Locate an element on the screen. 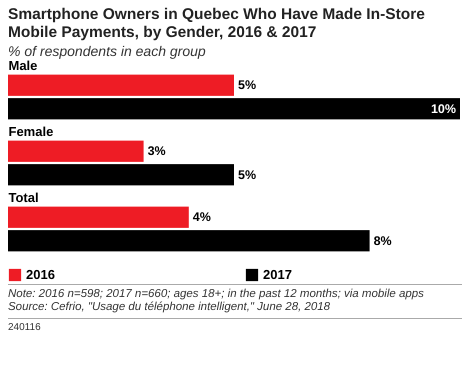  legend-label: 2017 is located at coordinates (277, 274).